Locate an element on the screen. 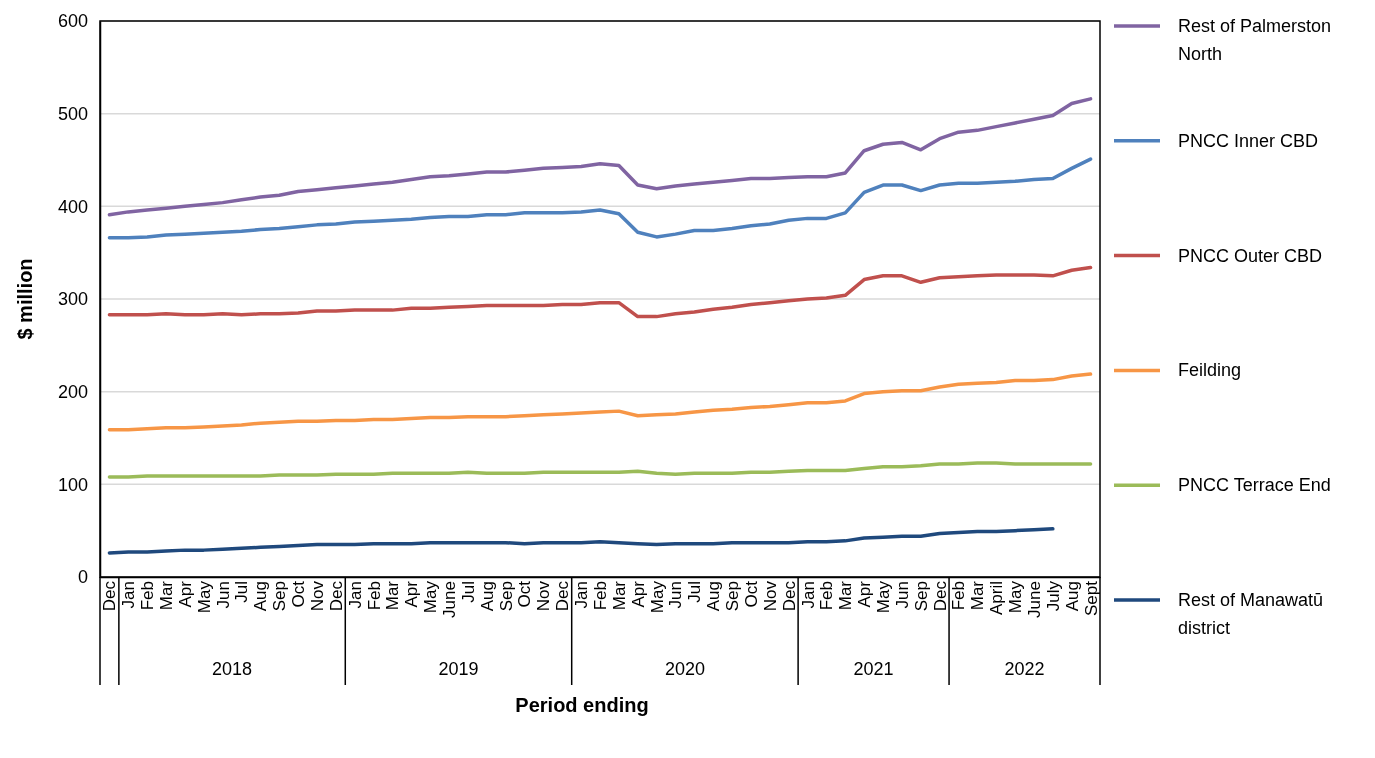  y-tick-label: 100 is located at coordinates (72, 484).